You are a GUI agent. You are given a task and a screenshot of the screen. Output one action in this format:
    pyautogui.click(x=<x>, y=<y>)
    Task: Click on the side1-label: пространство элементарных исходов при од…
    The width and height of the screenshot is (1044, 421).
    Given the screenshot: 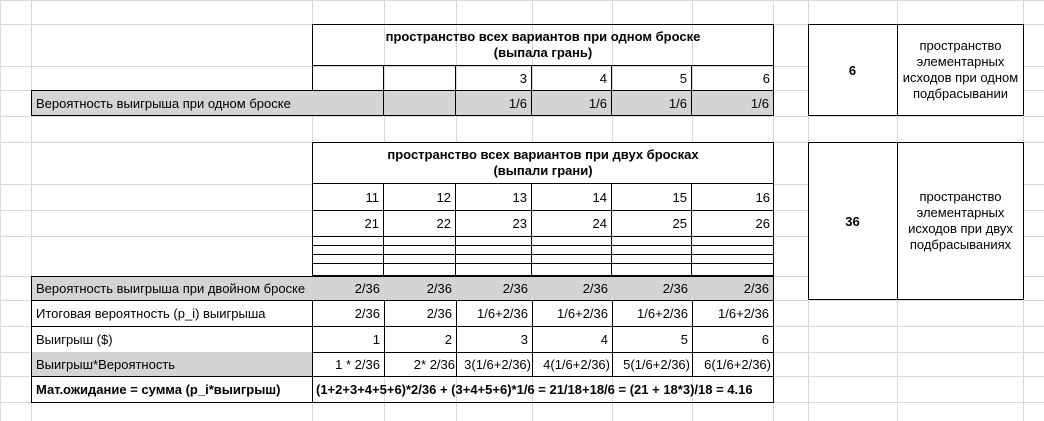 What is the action you would take?
    pyautogui.click(x=960, y=69)
    